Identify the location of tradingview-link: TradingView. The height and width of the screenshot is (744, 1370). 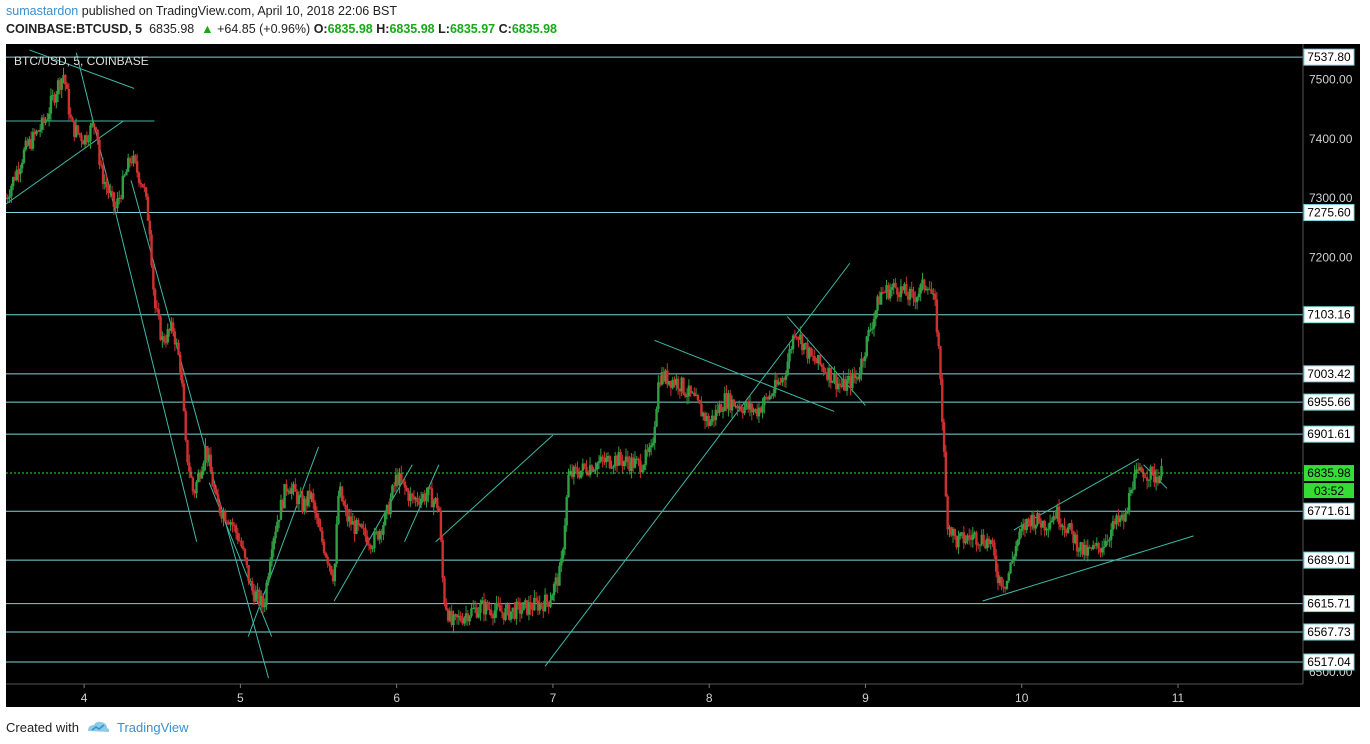
(152, 727).